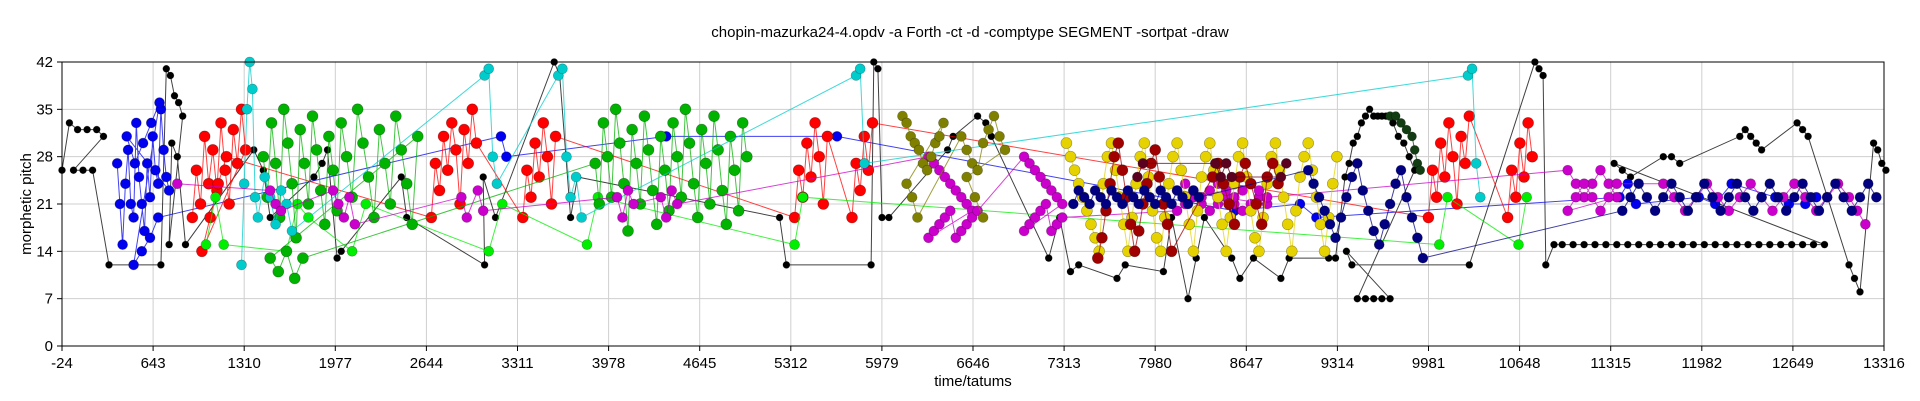  What do you see at coordinates (699, 363) in the screenshot?
I see `x-tick-label: 4645` at bounding box center [699, 363].